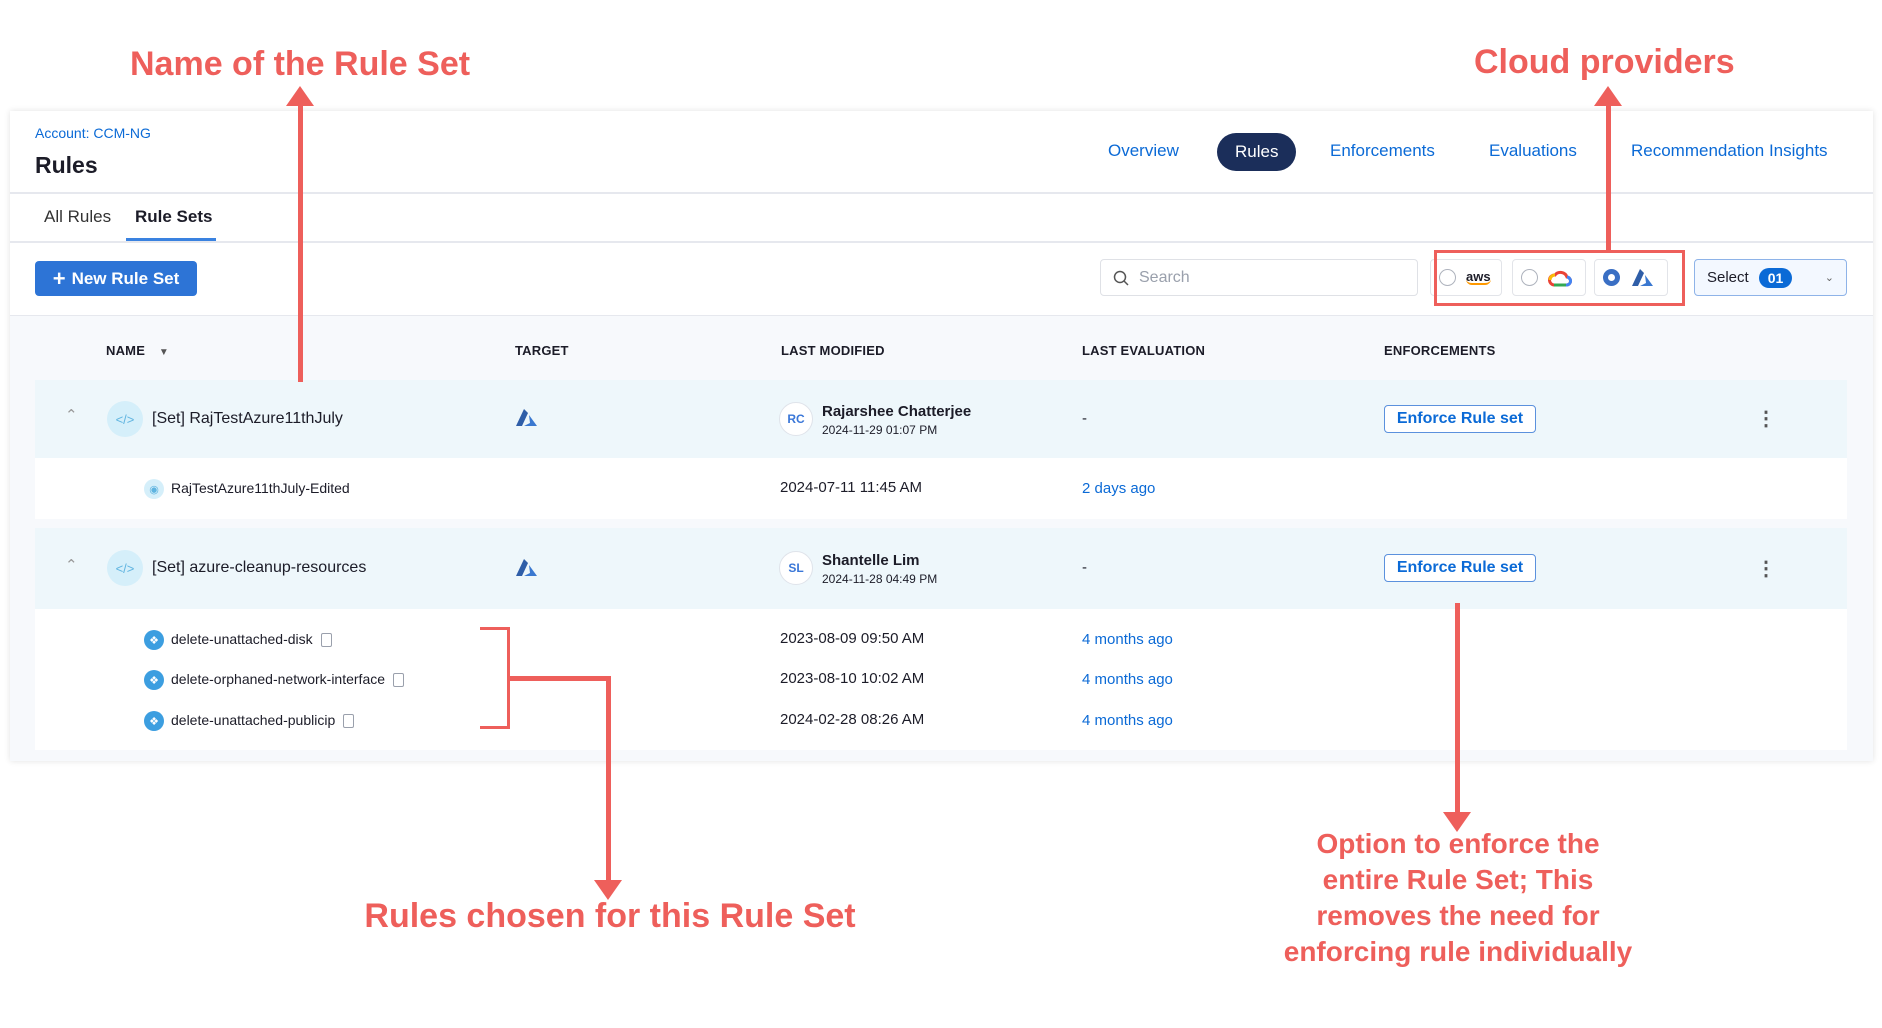 This screenshot has width=1882, height=1028. I want to click on aws-icon: aws, so click(1478, 276).